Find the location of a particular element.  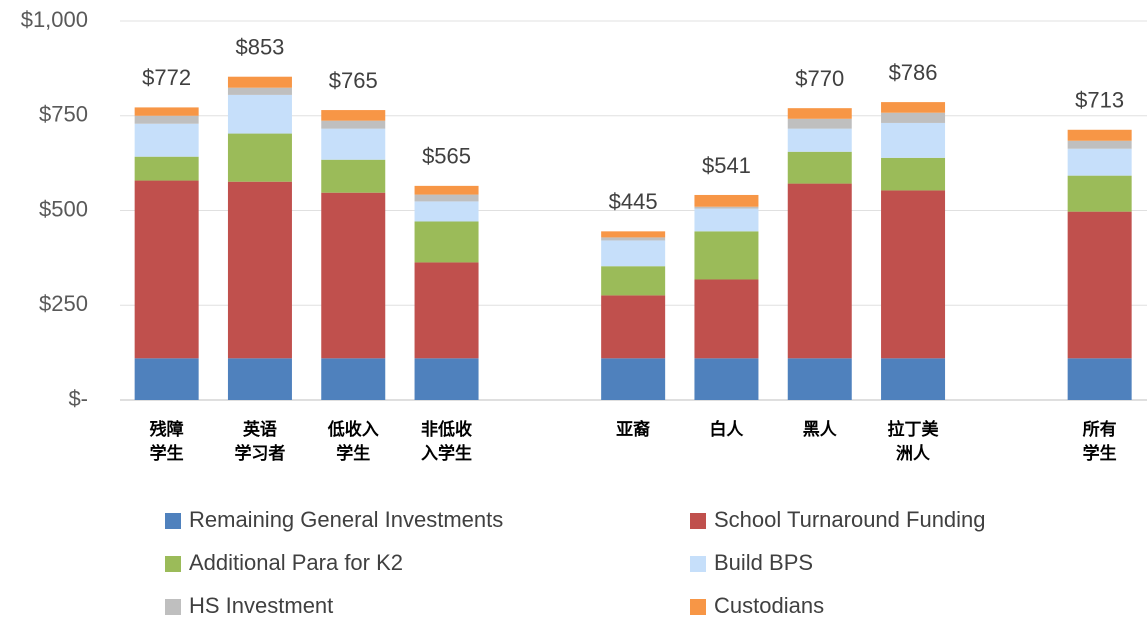

total-label: $765 is located at coordinates (353, 80).